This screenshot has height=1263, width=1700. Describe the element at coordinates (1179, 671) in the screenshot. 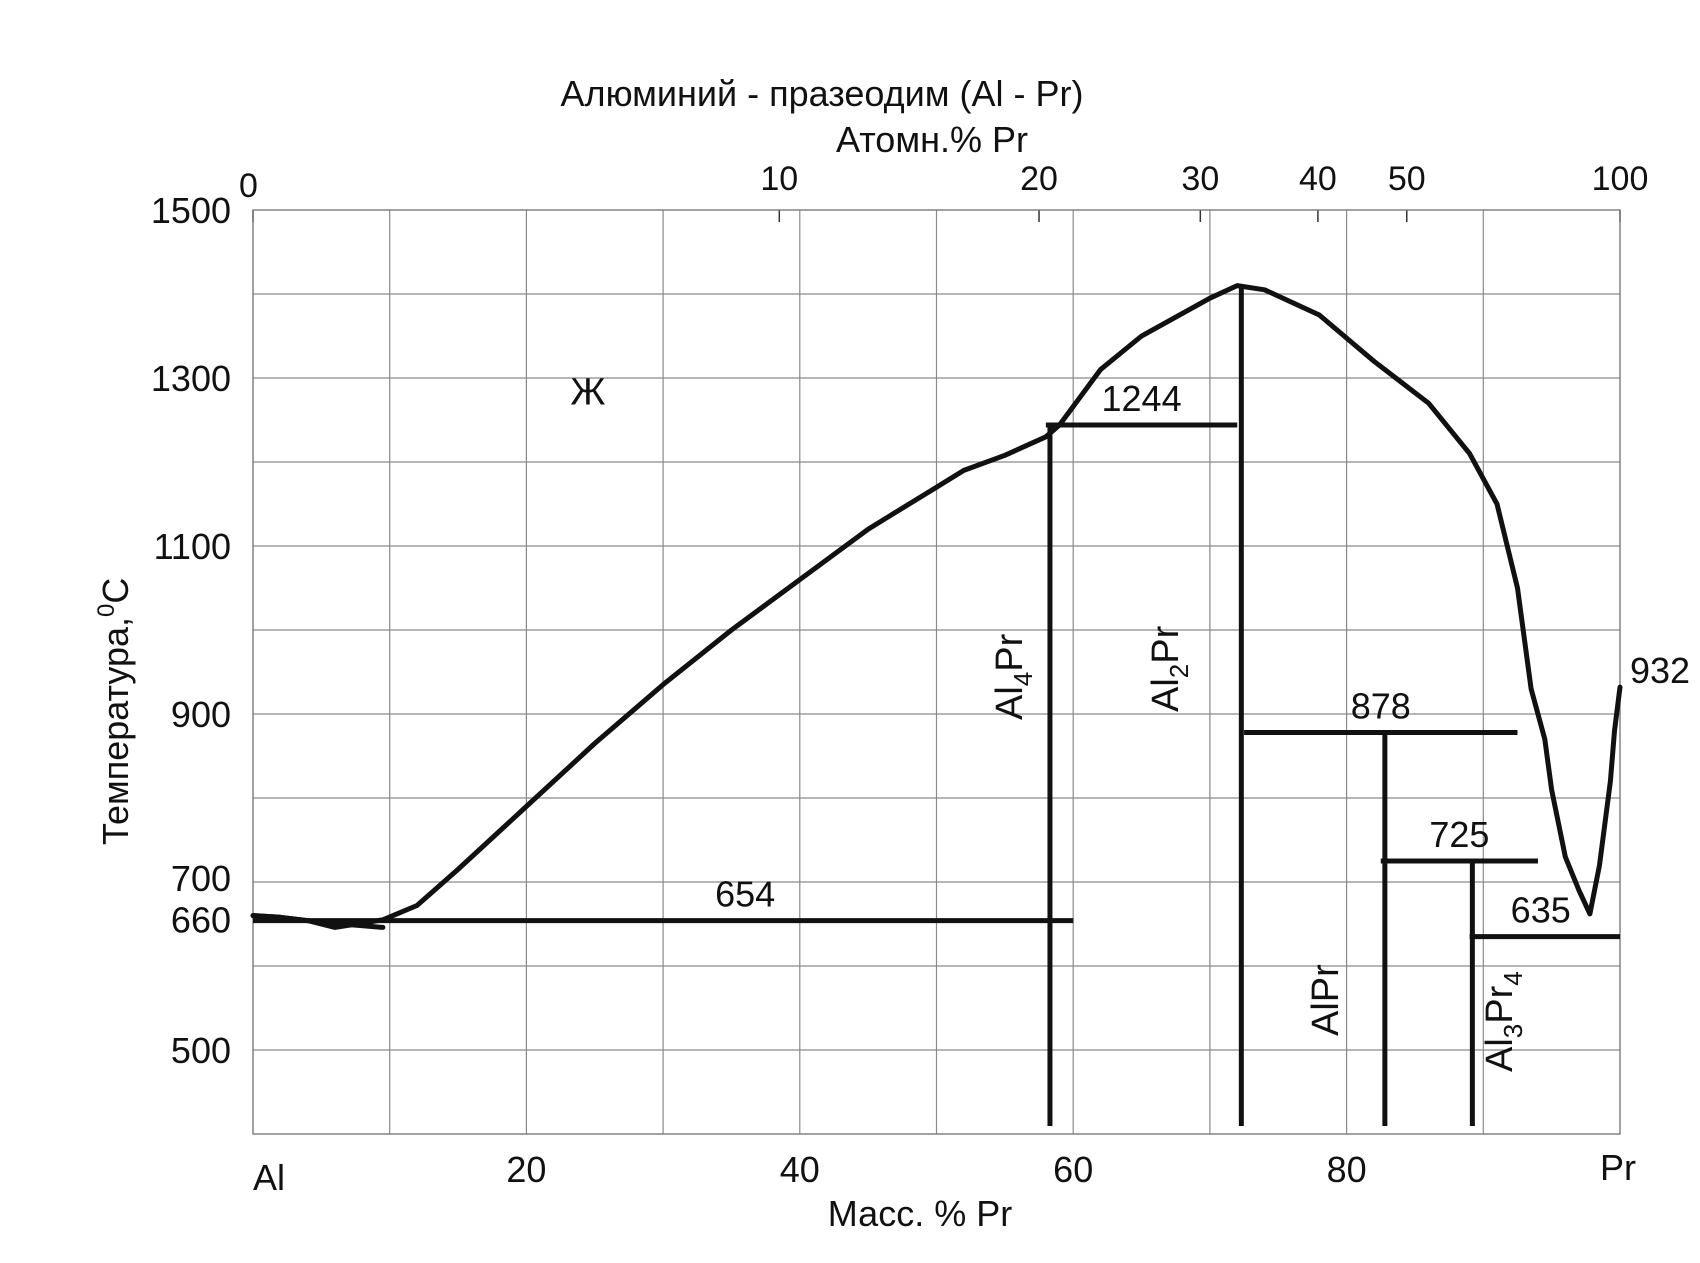

I see `compound-subscript: 2` at that location.